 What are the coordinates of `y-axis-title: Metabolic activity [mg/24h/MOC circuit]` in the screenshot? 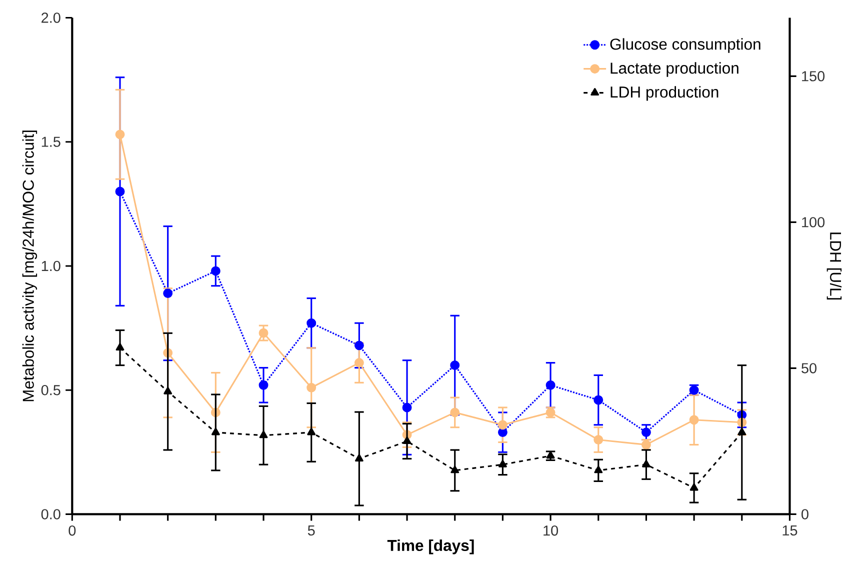 It's located at (30, 266).